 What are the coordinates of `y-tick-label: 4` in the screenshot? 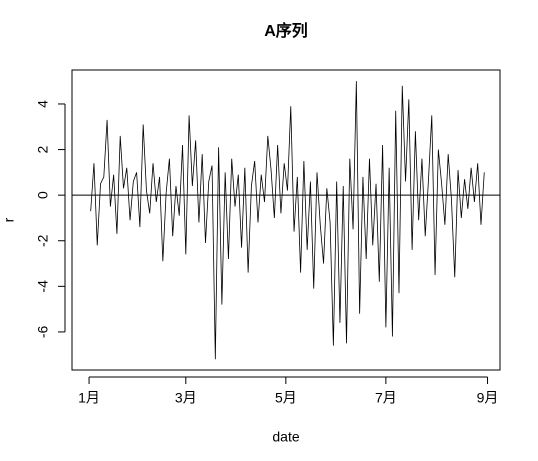 It's located at (43, 104).